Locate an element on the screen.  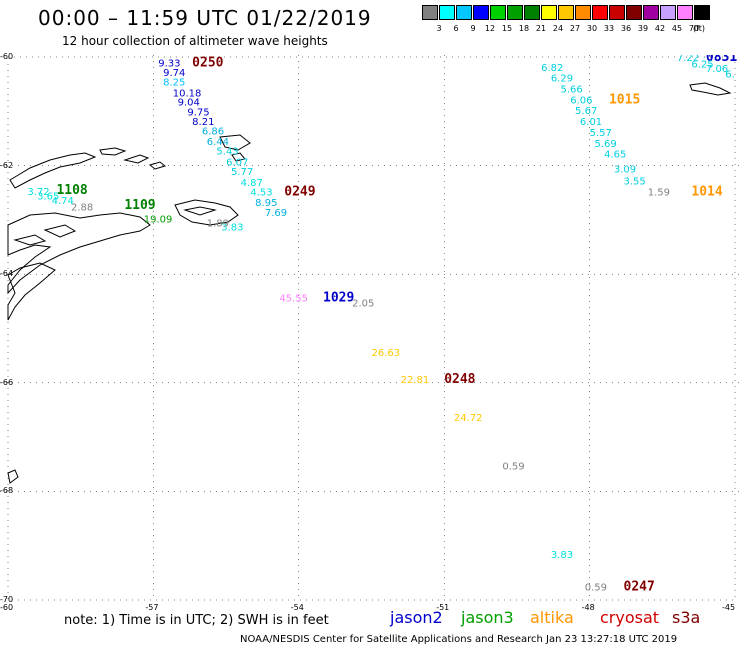
wave-height-value: 3.83 is located at coordinates (562, 555).